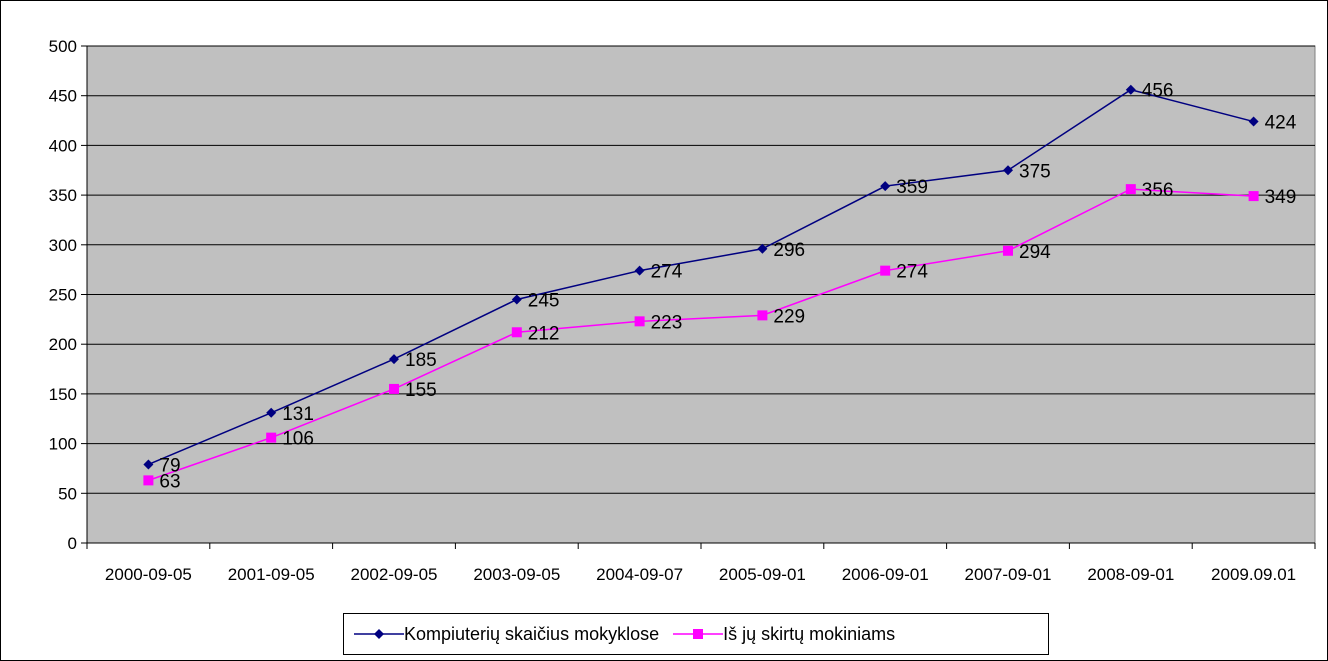 Image resolution: width=1328 pixels, height=661 pixels. I want to click on data-label: 356, so click(1158, 190).